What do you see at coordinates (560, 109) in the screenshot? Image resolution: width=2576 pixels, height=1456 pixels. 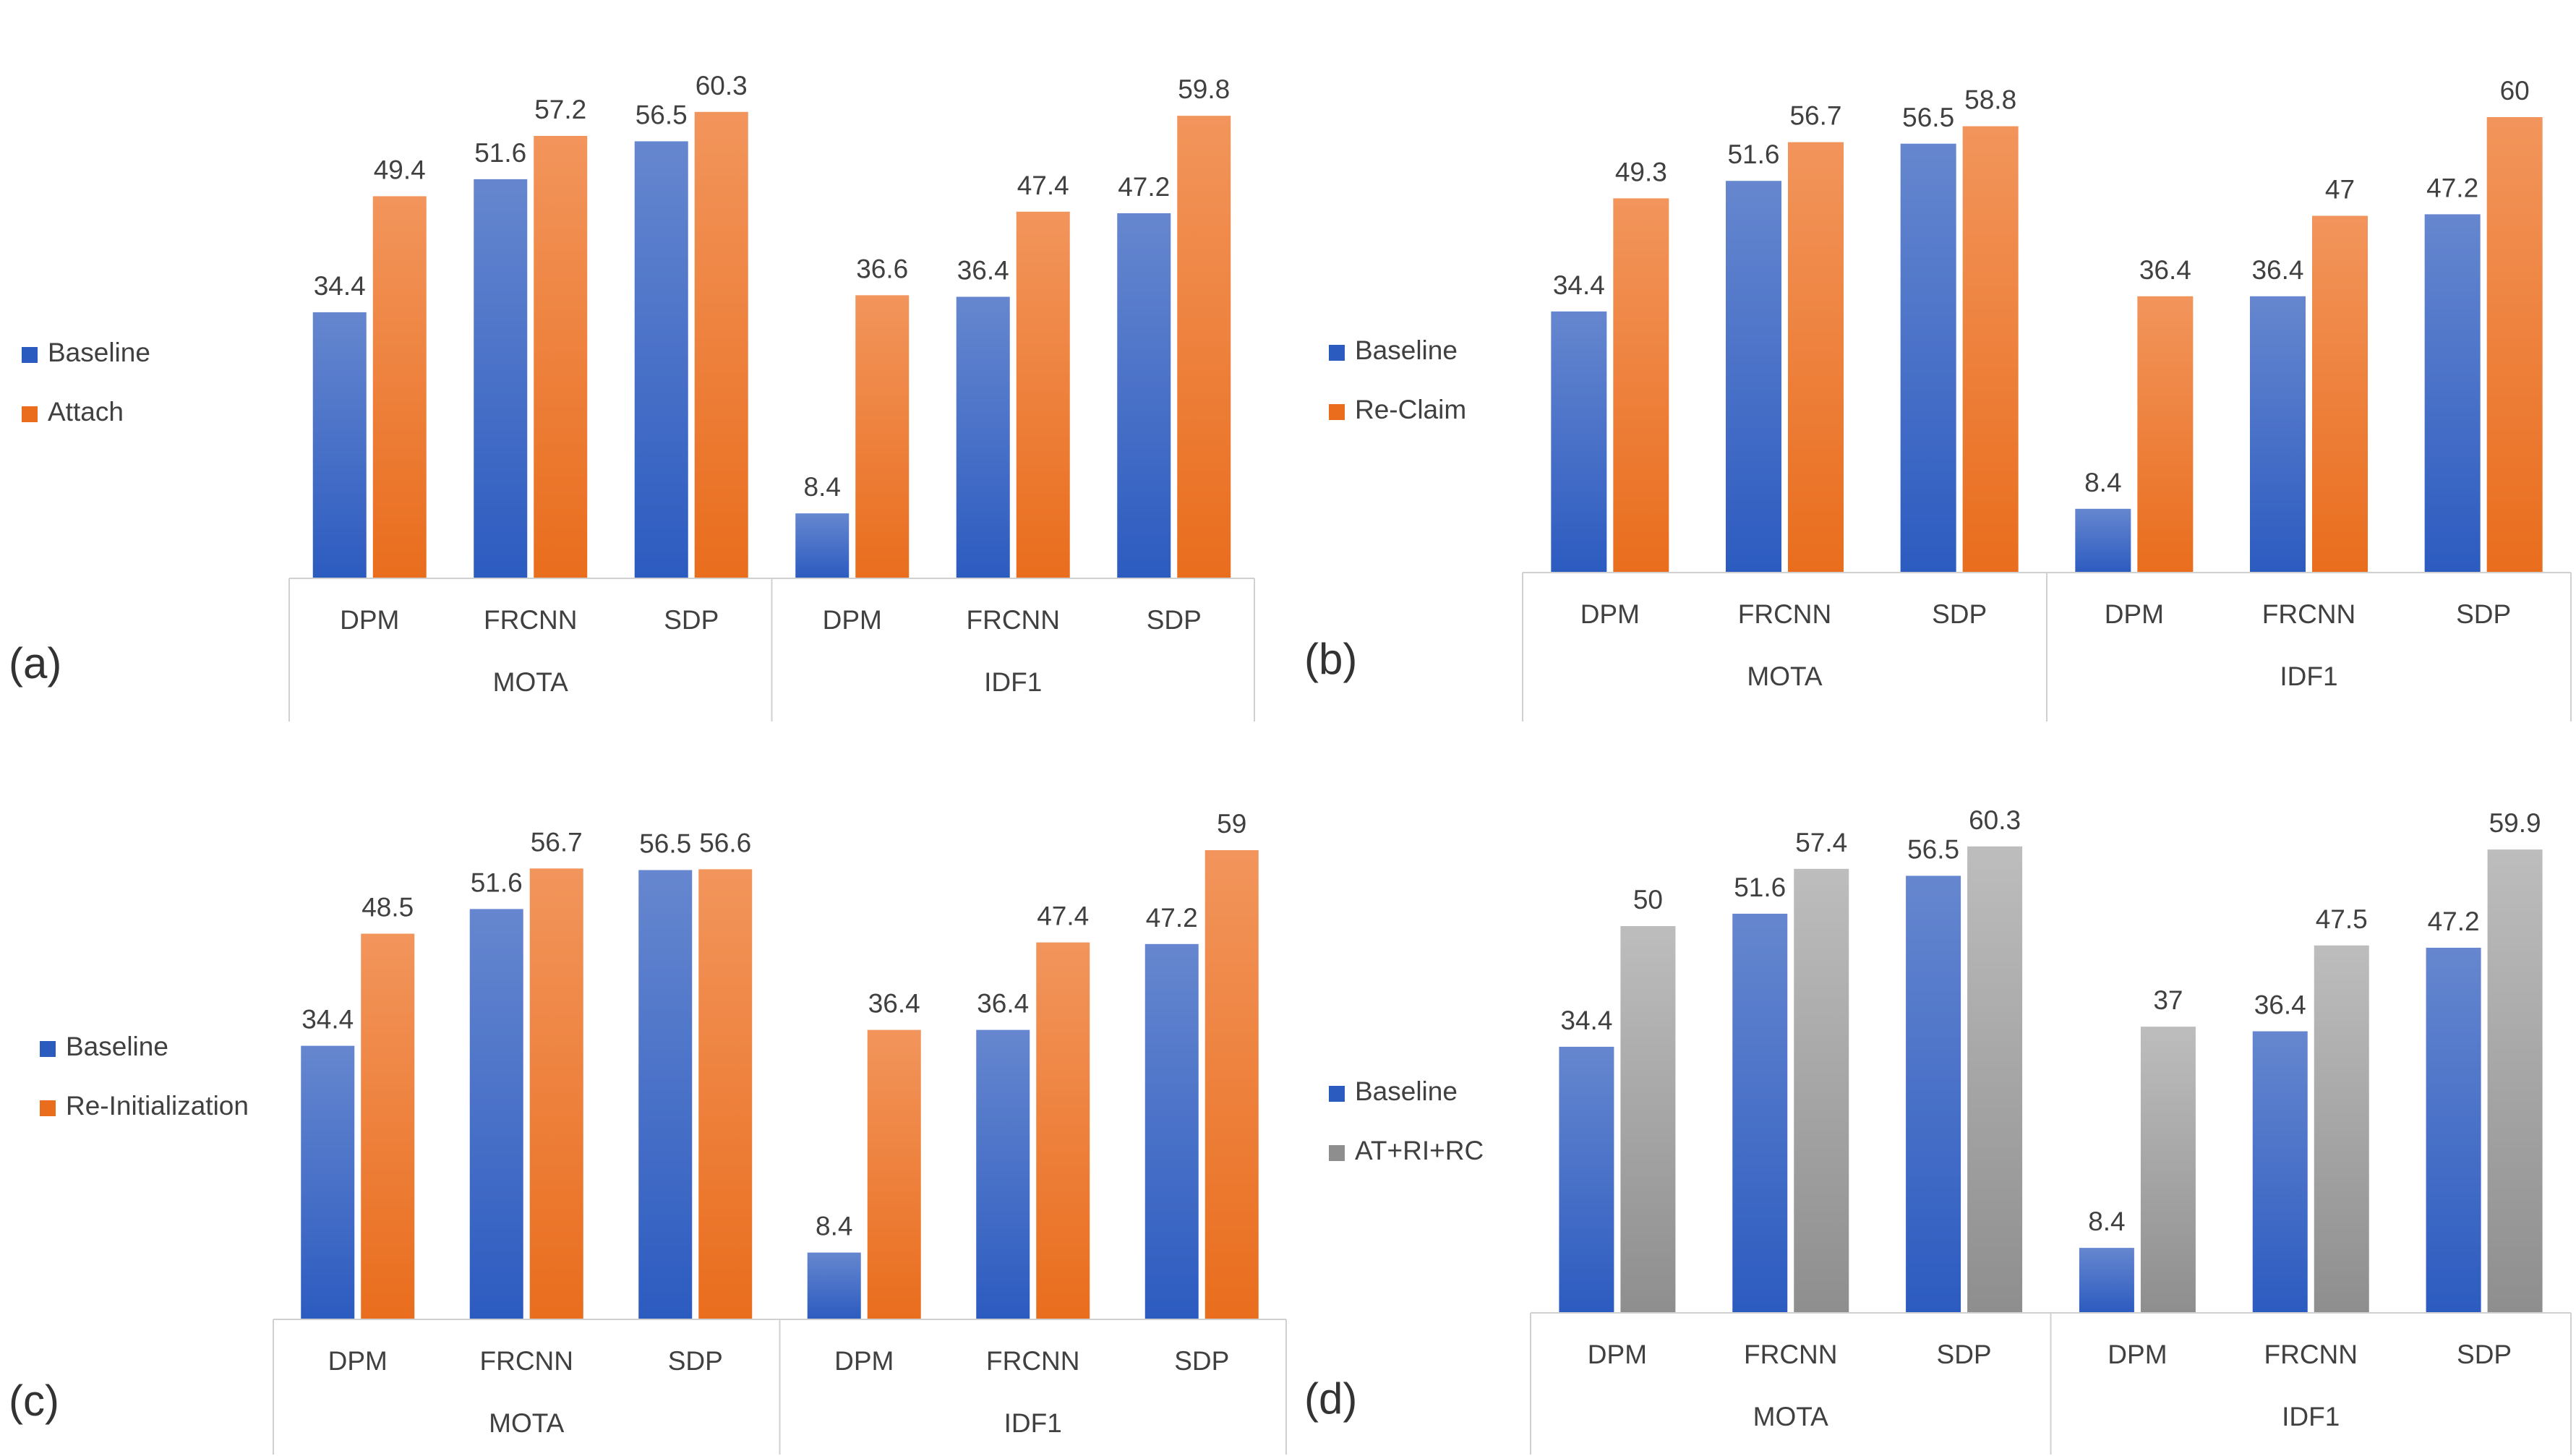 I see `data-label: 57.2` at bounding box center [560, 109].